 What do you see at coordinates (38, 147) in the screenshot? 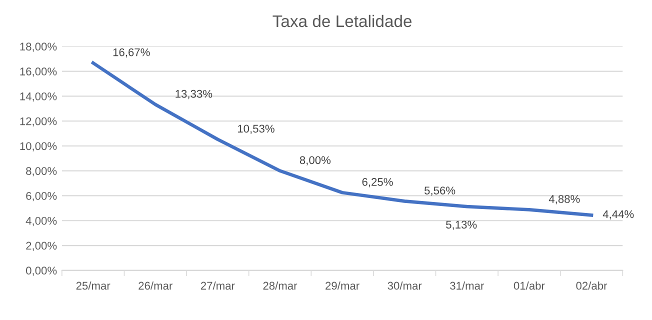
I see `y-tick-label: 10,00%` at bounding box center [38, 147].